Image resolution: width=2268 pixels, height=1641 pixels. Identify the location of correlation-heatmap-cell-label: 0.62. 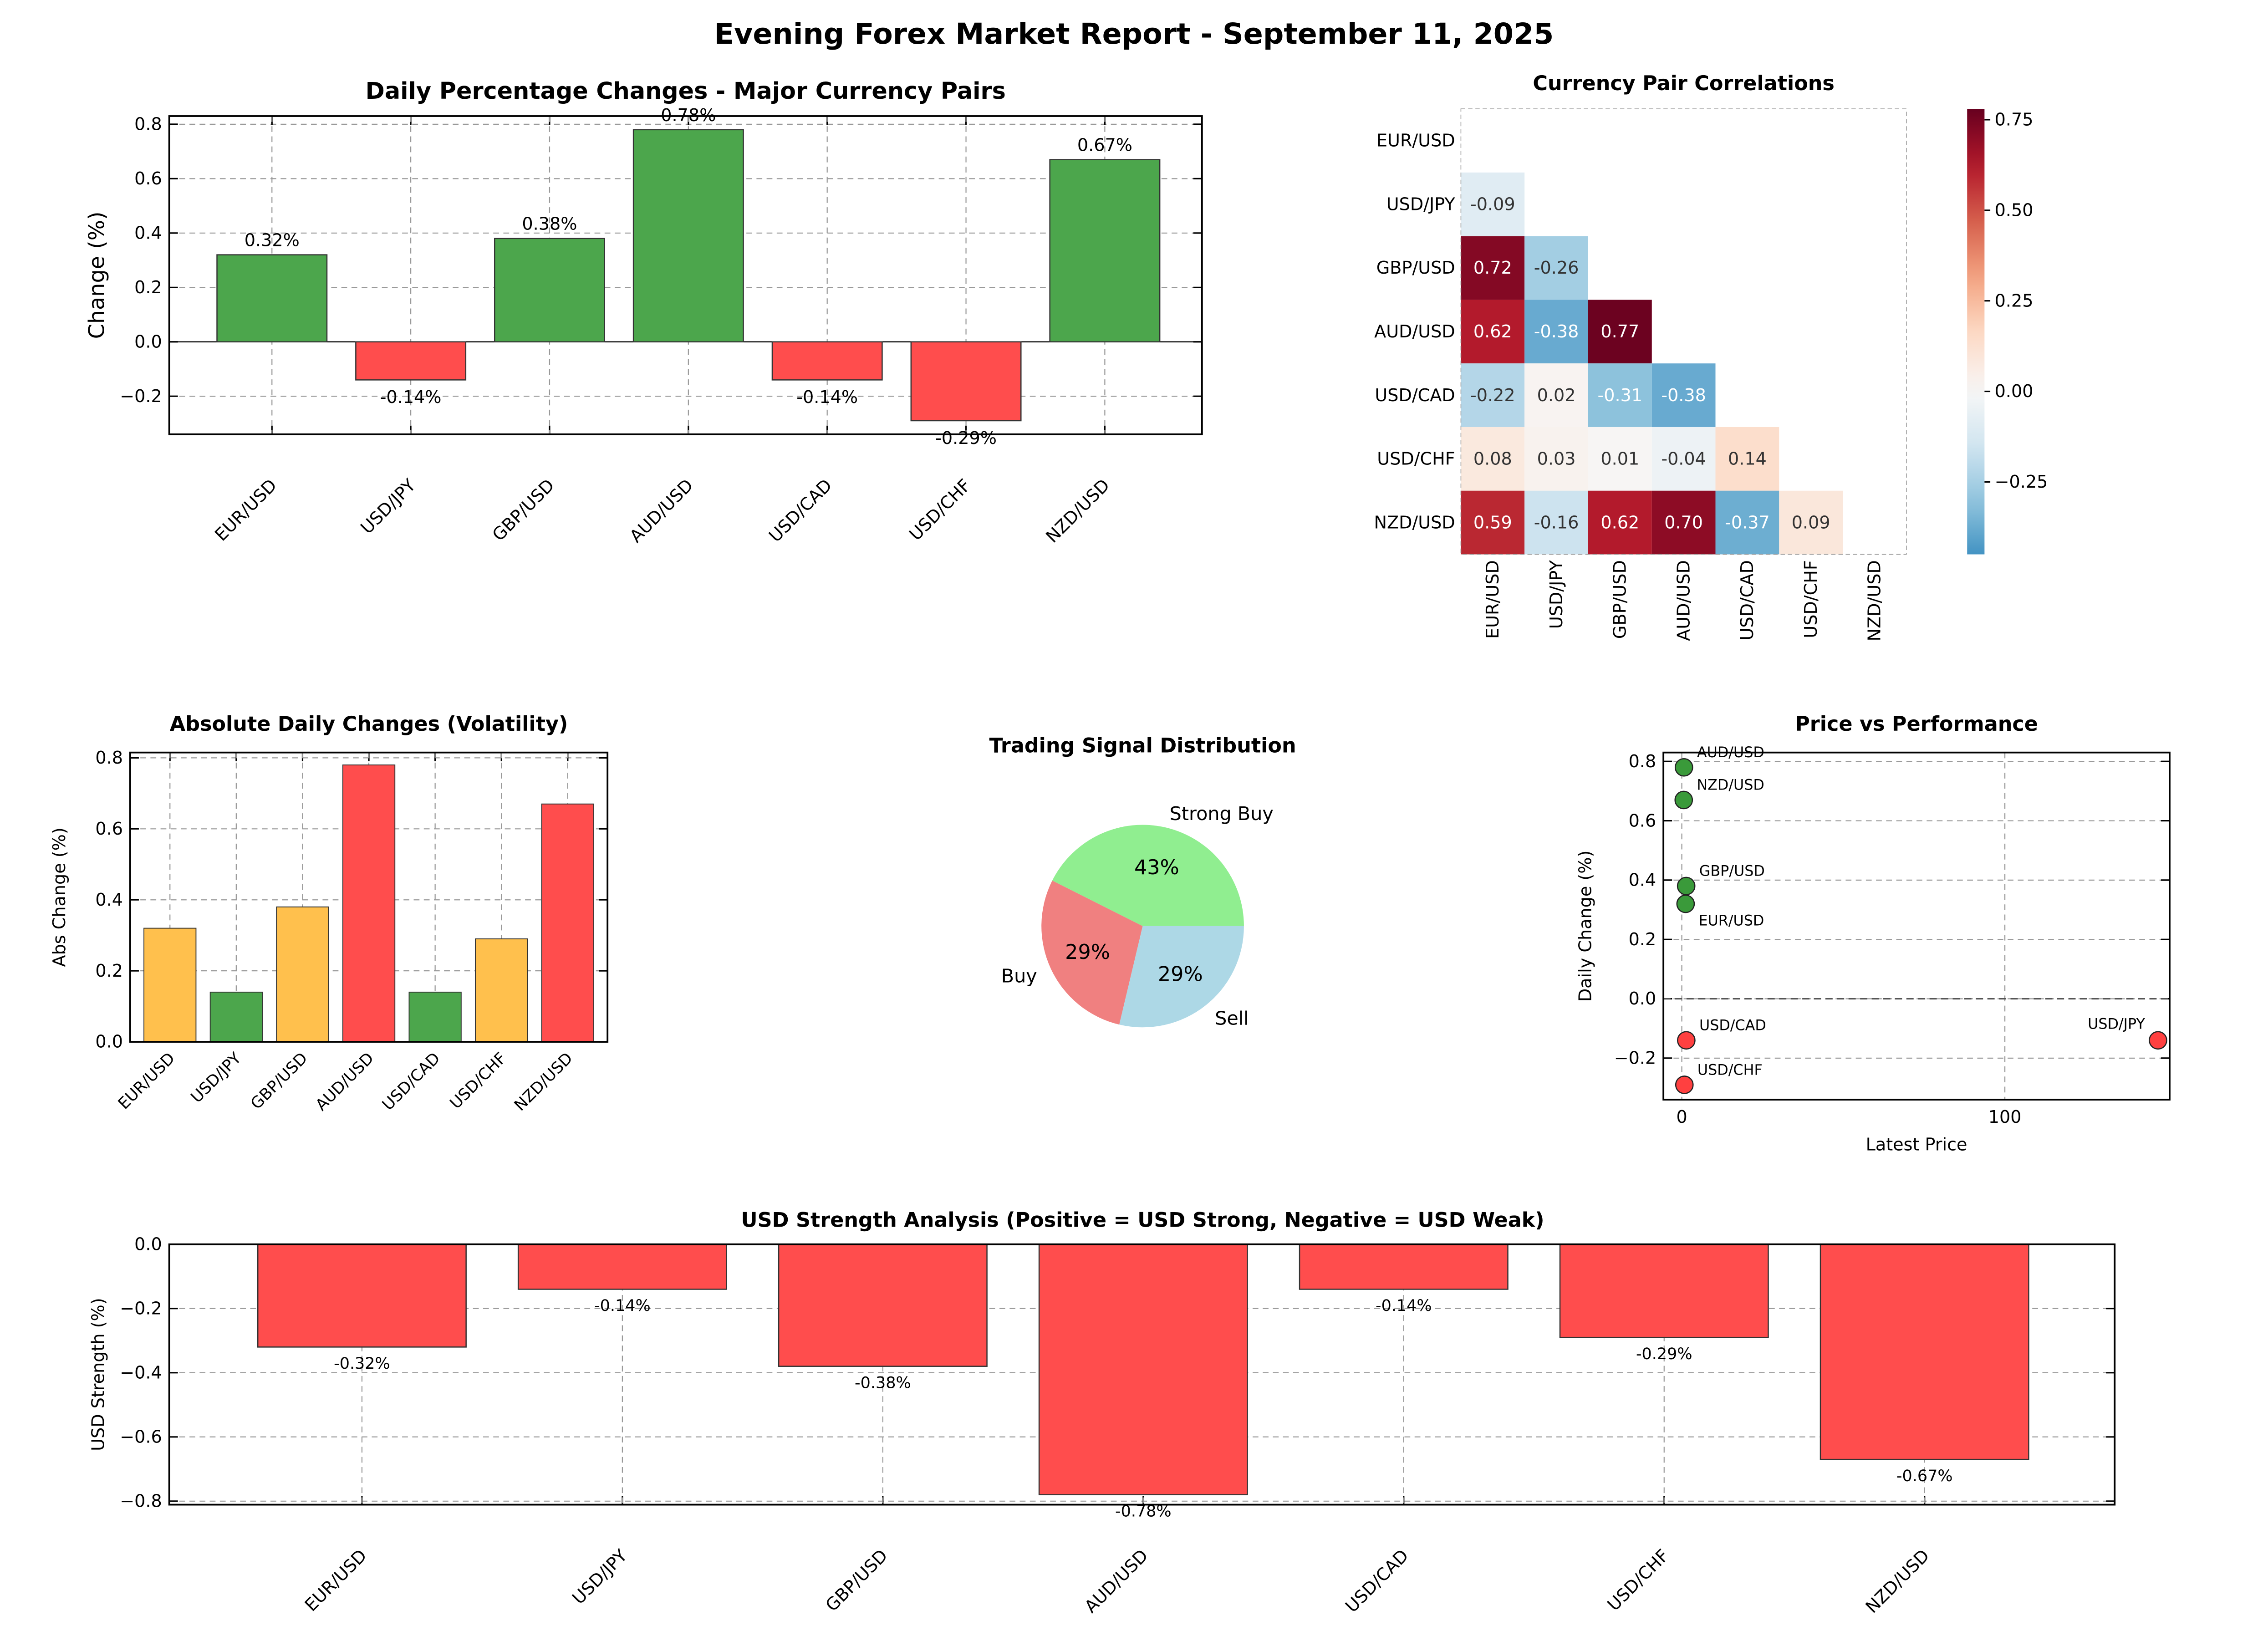
(1492, 331).